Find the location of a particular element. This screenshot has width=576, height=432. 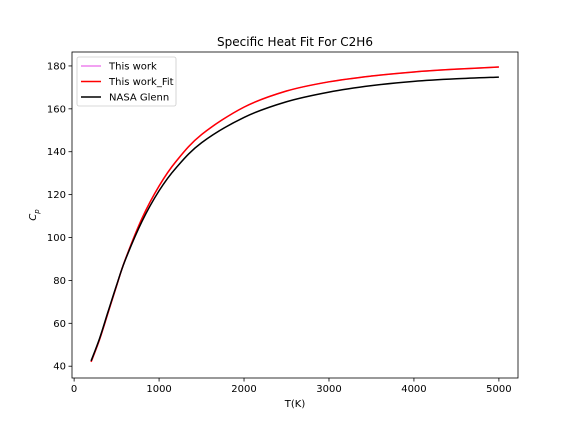

y-tick-label: 180 is located at coordinates (56, 66).